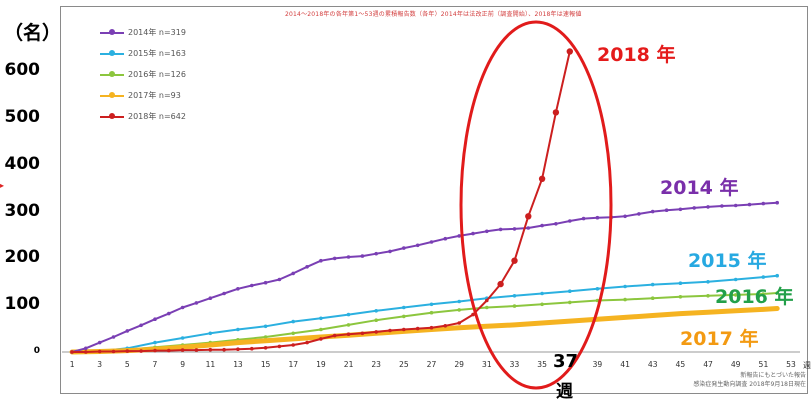  Describe the element at coordinates (564, 392) in the screenshot. I see `highlight-week-unit: 週` at that location.